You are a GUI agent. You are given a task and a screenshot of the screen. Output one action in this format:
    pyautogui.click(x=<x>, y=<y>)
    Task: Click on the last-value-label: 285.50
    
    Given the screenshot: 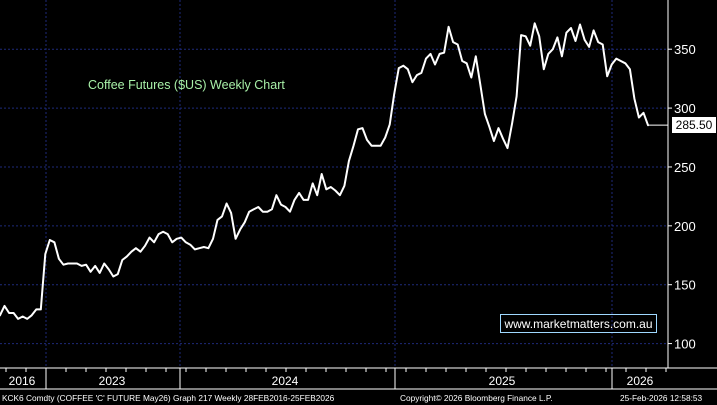 What is the action you would take?
    pyautogui.click(x=694, y=125)
    